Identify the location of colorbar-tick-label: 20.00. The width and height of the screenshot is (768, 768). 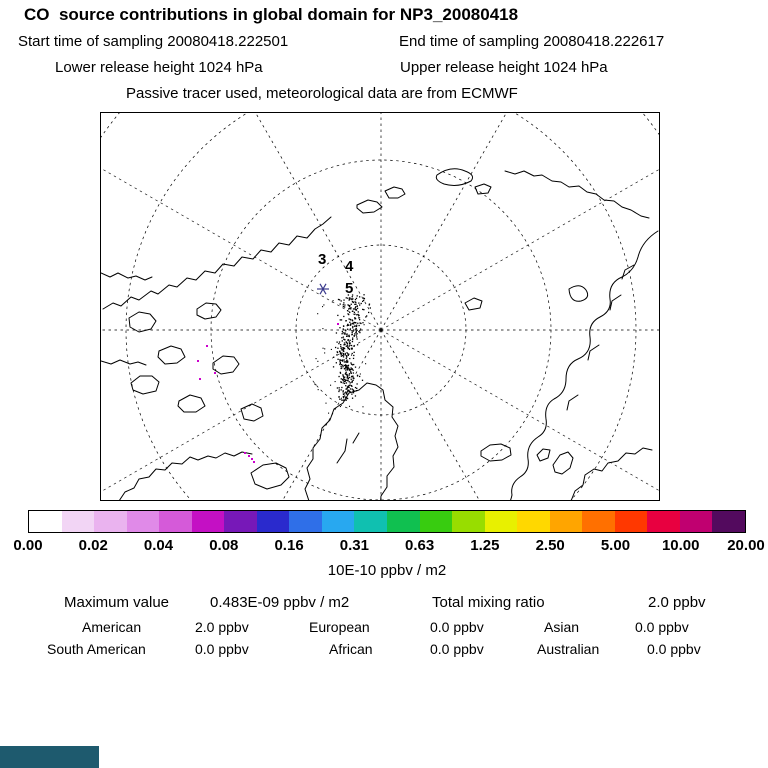
(746, 545).